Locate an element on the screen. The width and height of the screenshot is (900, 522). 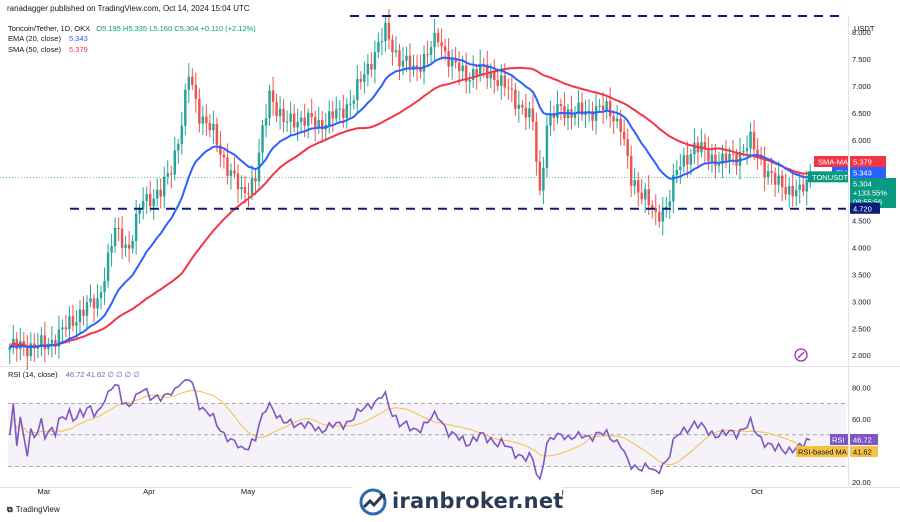
sma-badge-label: SMA-MA is located at coordinates (833, 162).